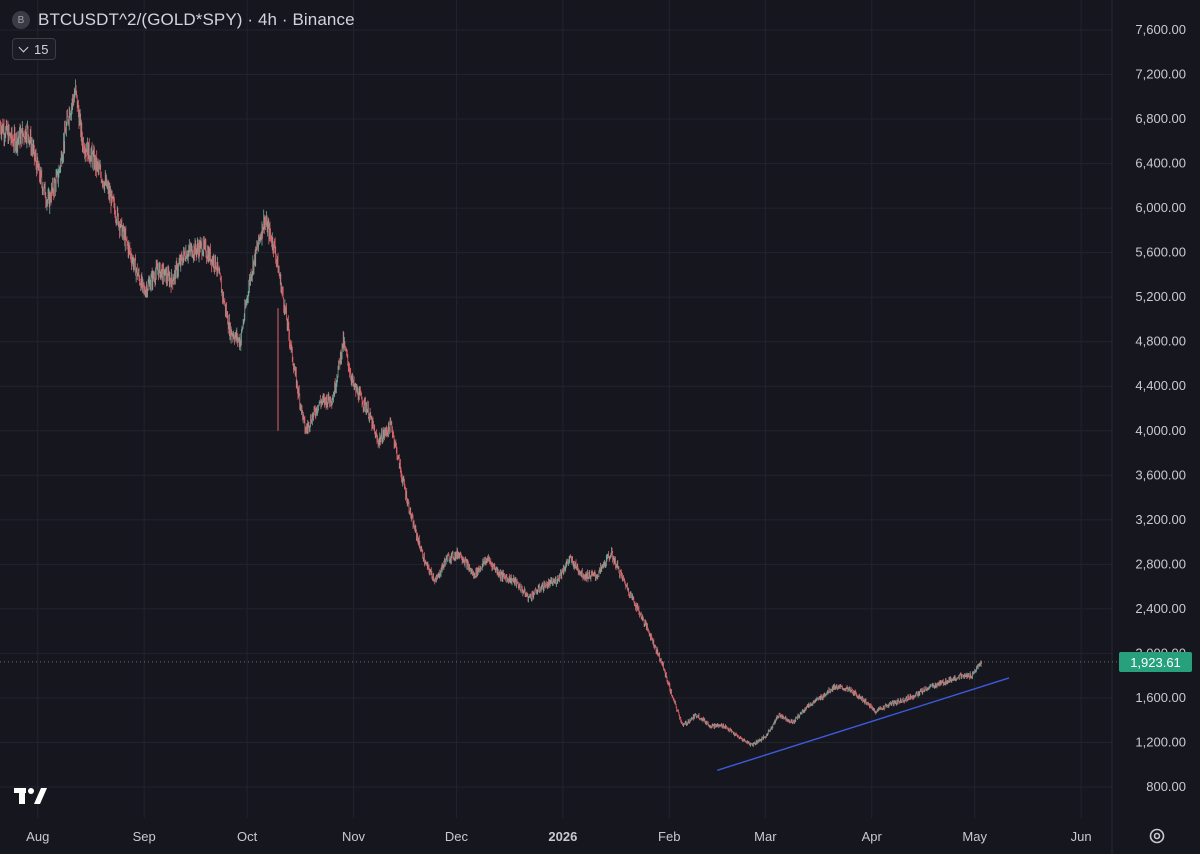 The width and height of the screenshot is (1200, 854). I want to click on y-tick-label: 3,200.00, so click(1160, 519).